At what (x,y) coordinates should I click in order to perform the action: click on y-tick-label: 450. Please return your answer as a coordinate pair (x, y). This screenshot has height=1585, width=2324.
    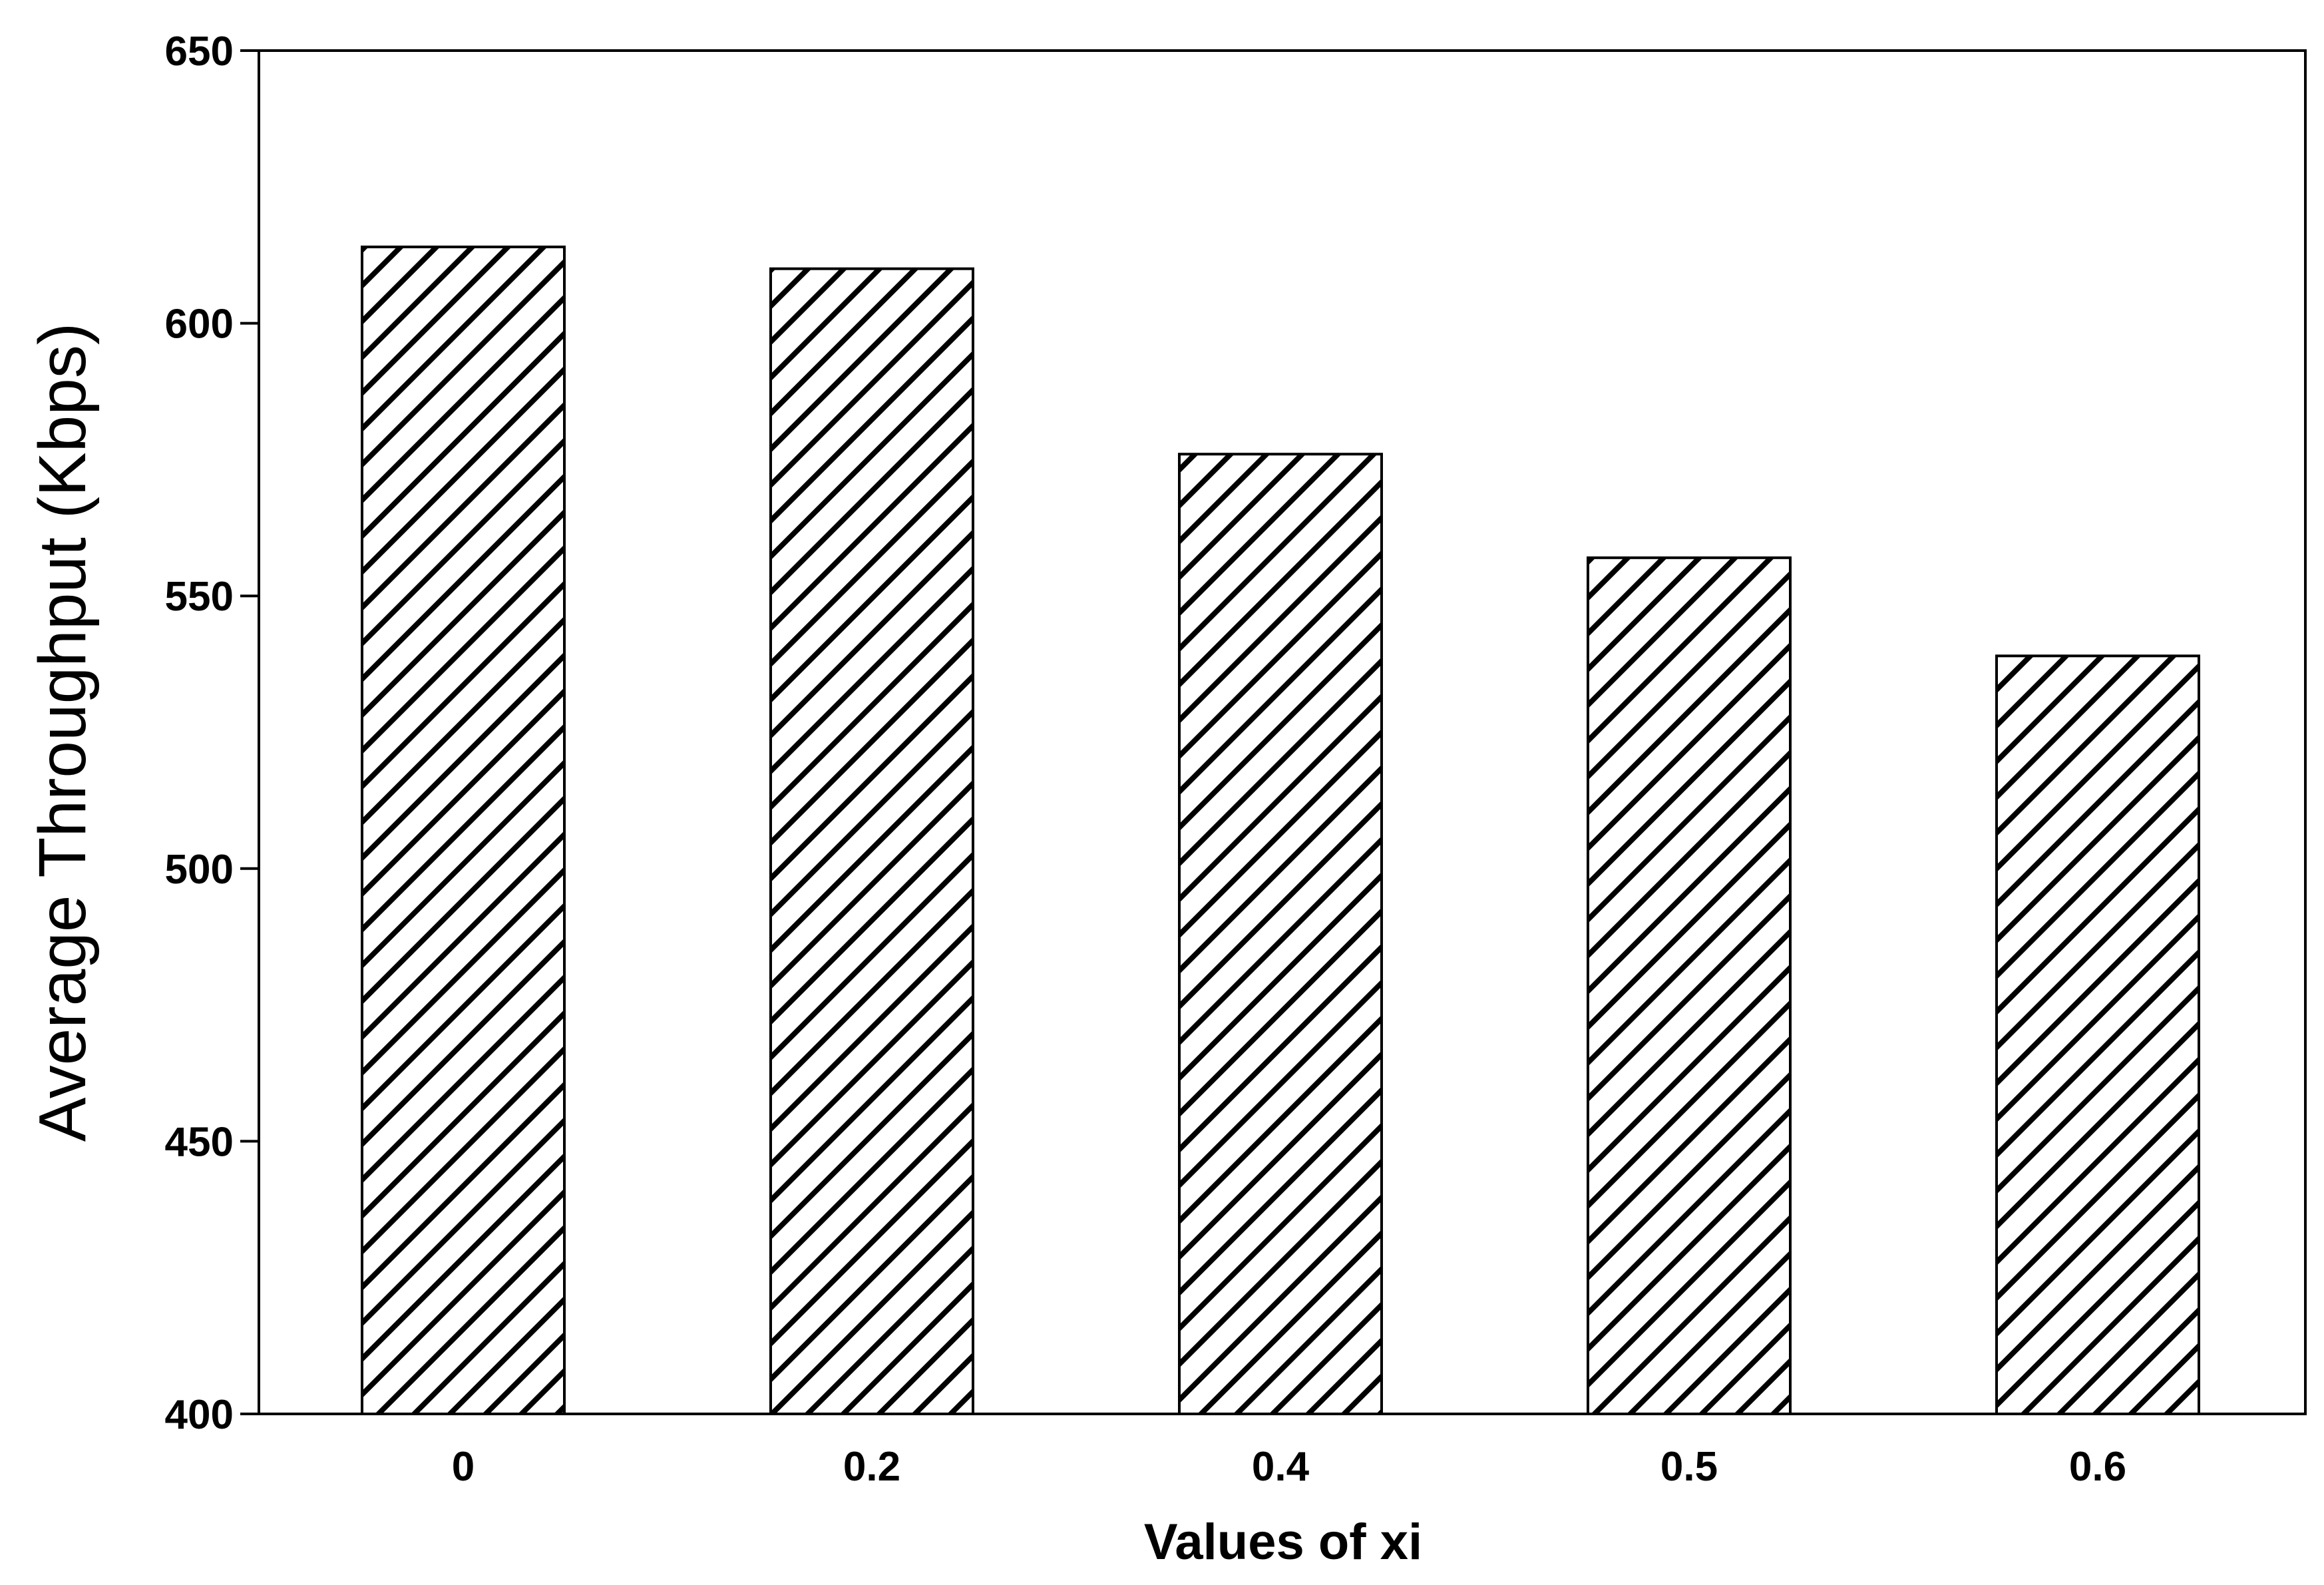
    Looking at the image, I should click on (199, 1142).